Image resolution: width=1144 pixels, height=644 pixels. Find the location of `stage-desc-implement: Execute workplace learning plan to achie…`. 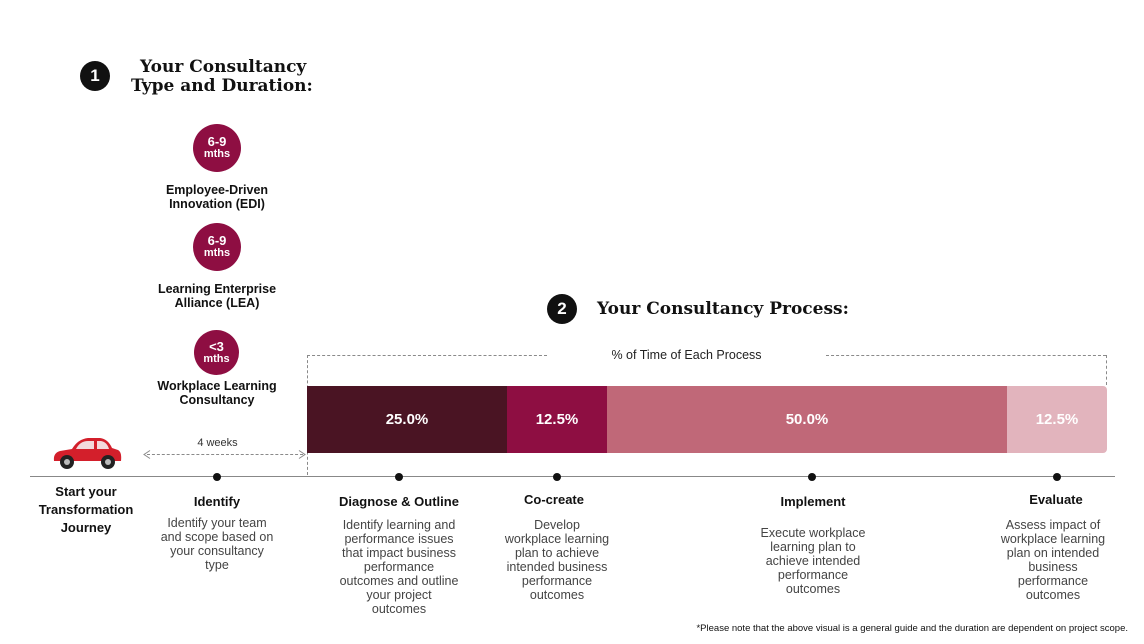

stage-desc-implement: Execute workplace learning plan to achie… is located at coordinates (813, 561).